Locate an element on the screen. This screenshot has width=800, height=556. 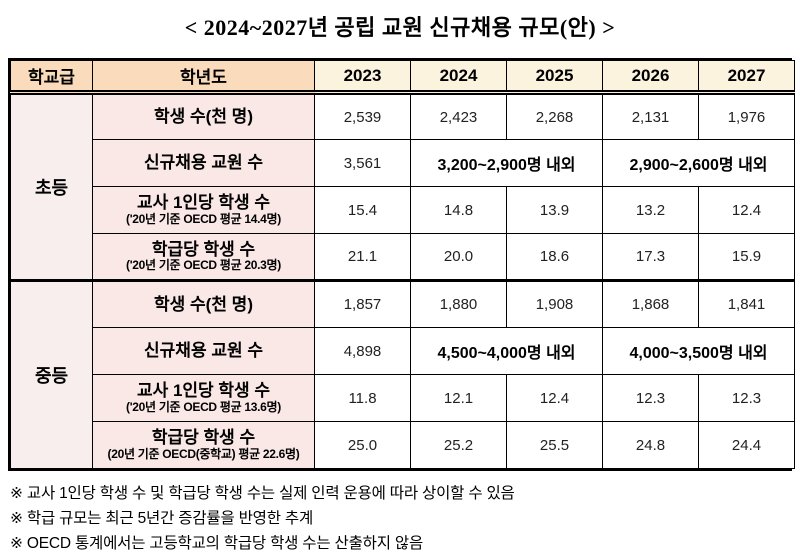
footnote-3: ※ OECD 통계에서는 고등학교의 학급당 학생 수는 산출하지 않음 is located at coordinates (217, 543).